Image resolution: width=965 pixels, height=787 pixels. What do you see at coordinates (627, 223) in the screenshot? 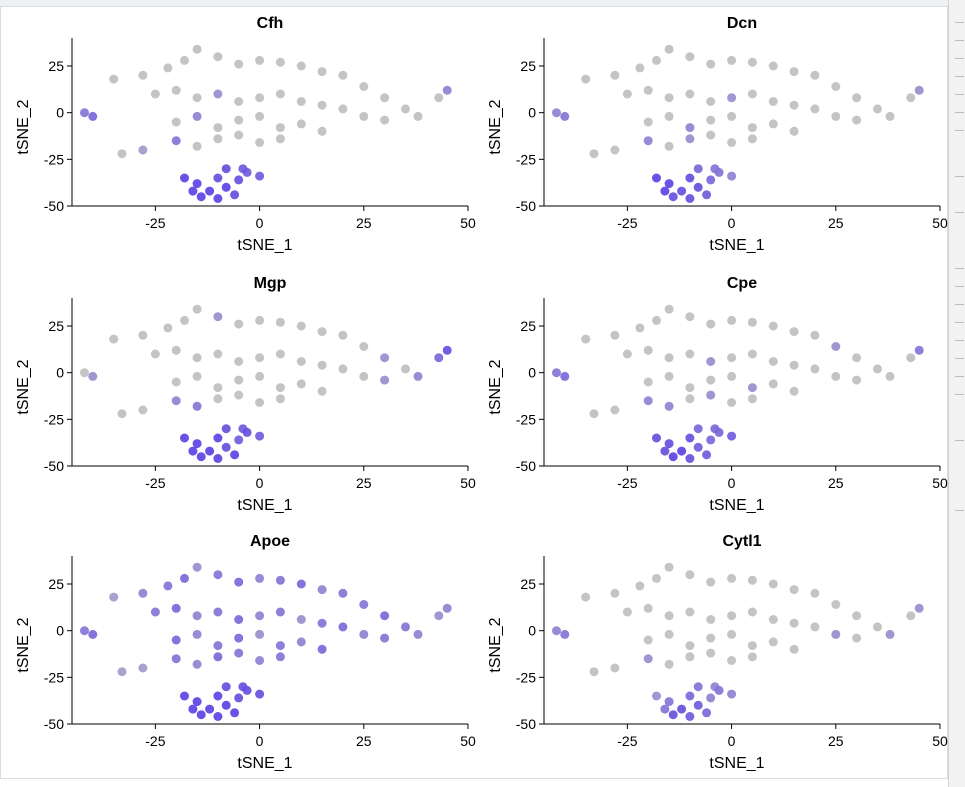
I see `x-tick-label: -25` at bounding box center [627, 223].